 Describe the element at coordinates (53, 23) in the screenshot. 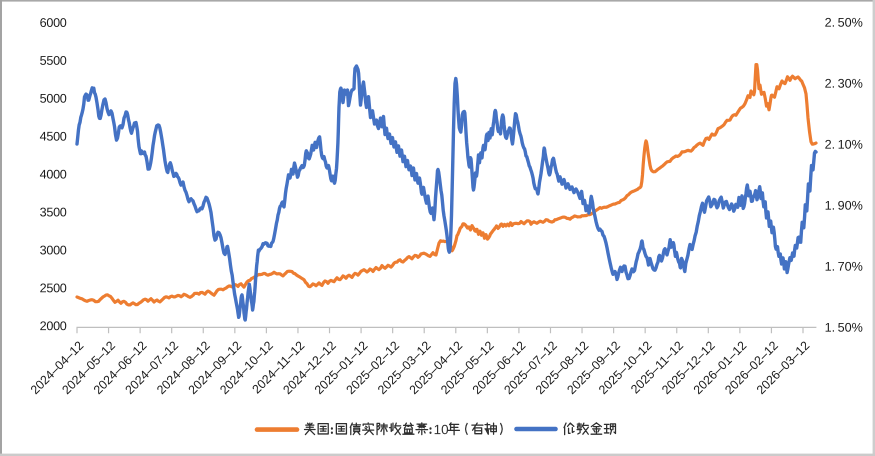

I see `svg-text: 6000` at that location.